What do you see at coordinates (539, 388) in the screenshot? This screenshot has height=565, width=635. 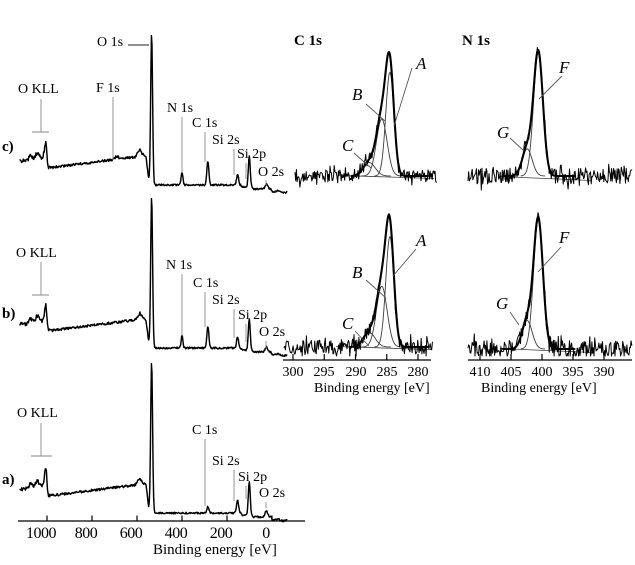 I see `n1s-xaxis-label: Binding energy [eV]` at bounding box center [539, 388].